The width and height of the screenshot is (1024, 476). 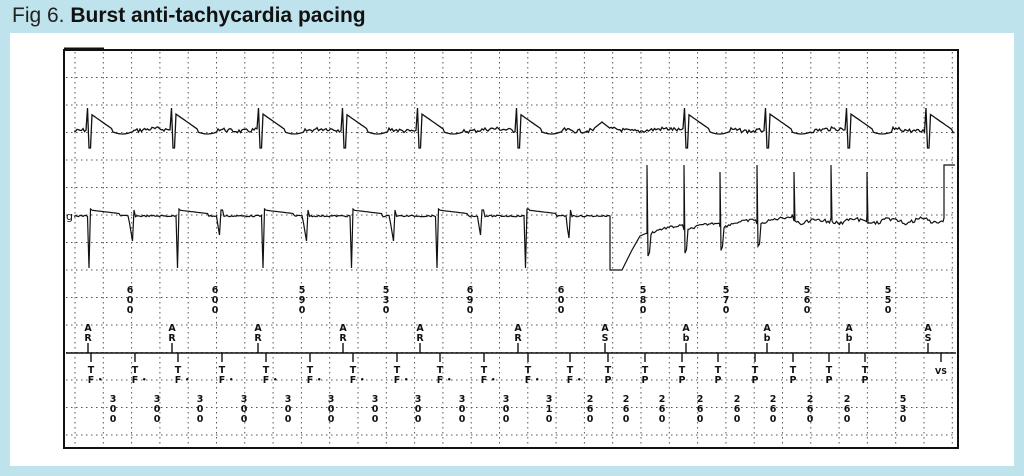 I want to click on figure-caption: Fig 6. Burst anti-tachycardia pacing, so click(x=189, y=16).